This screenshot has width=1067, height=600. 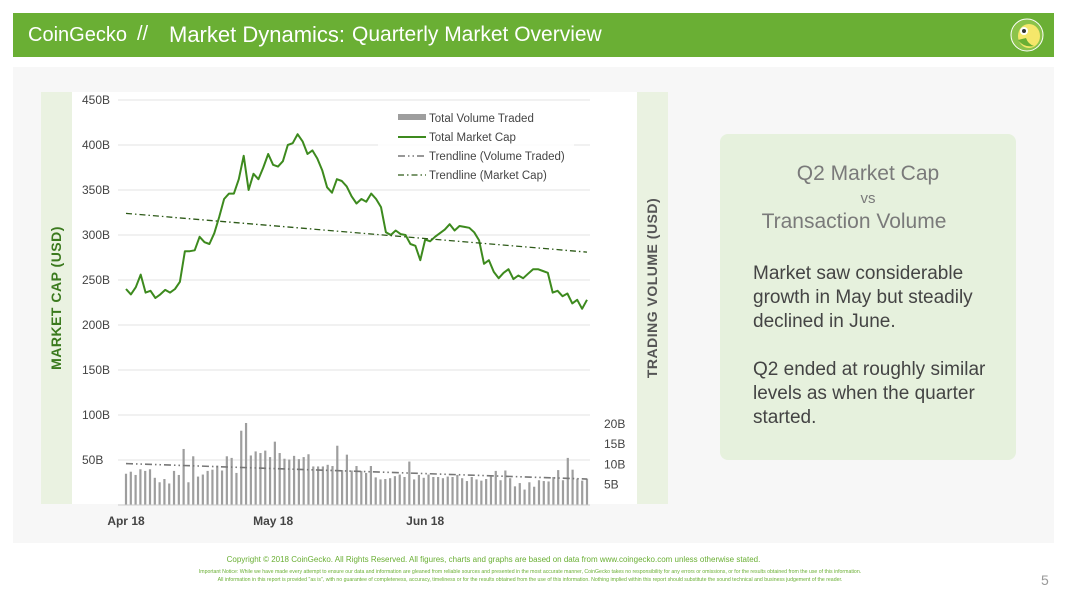 What do you see at coordinates (96, 370) in the screenshot?
I see `left-tick-label: 150B` at bounding box center [96, 370].